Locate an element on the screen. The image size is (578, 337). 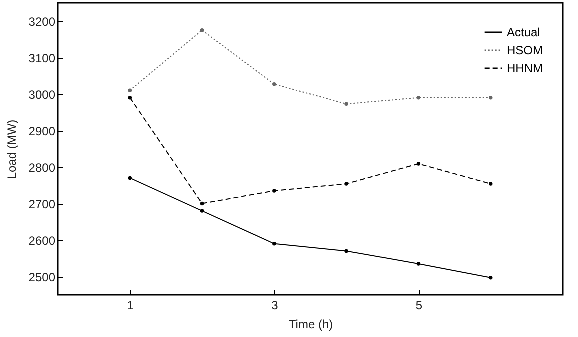
y-tick-label: 3200 is located at coordinates (42, 21).